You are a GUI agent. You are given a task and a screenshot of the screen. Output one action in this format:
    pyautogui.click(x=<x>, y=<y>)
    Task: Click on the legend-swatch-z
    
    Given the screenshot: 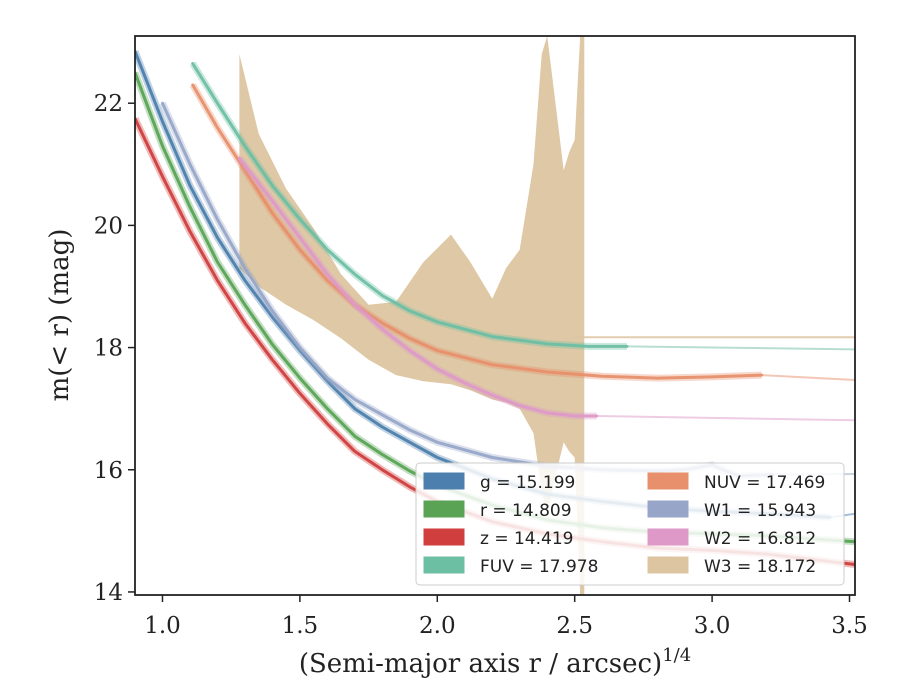 What is the action you would take?
    pyautogui.click(x=444, y=537)
    